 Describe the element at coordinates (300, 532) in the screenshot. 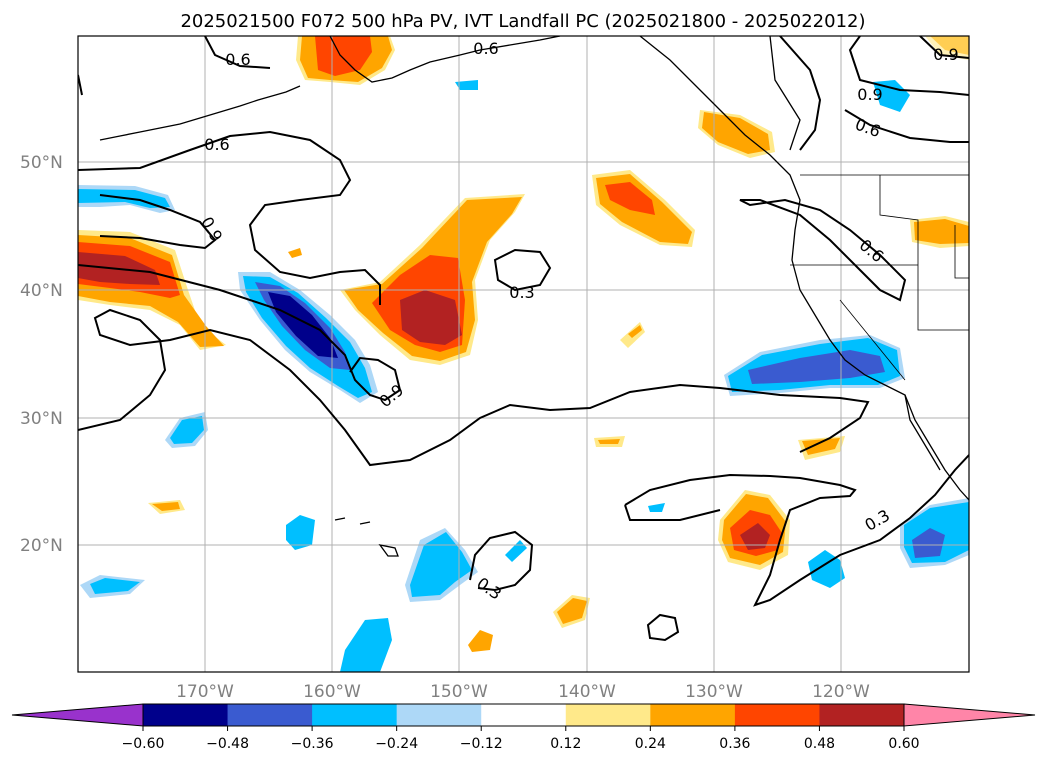

I see `shade-blue-s2` at that location.